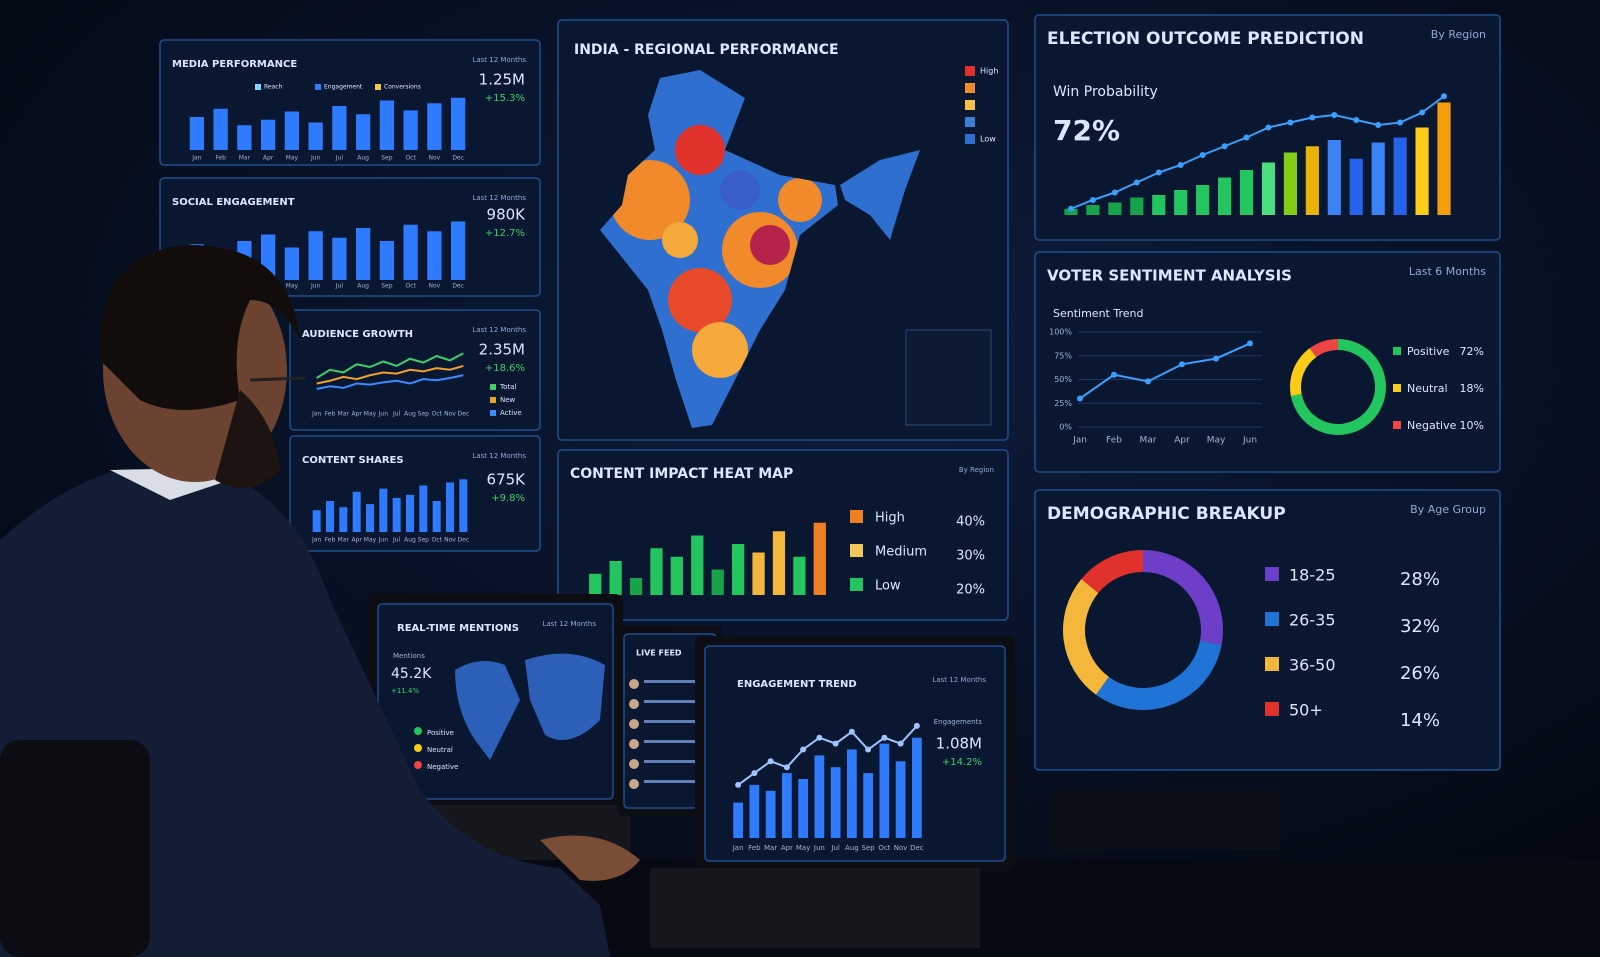  Describe the element at coordinates (350, 102) in the screenshot. I see `panel` at that location.